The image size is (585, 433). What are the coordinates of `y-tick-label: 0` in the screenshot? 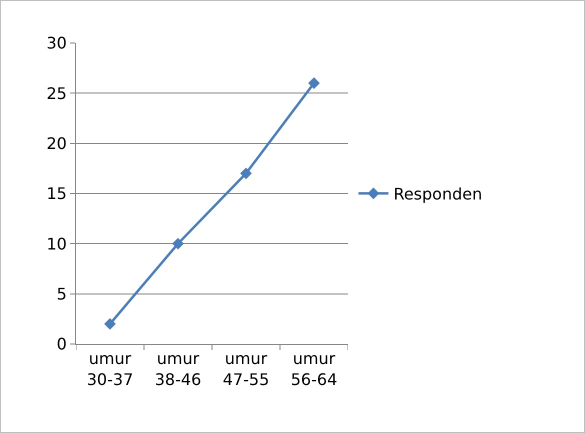 It's located at (61, 344).